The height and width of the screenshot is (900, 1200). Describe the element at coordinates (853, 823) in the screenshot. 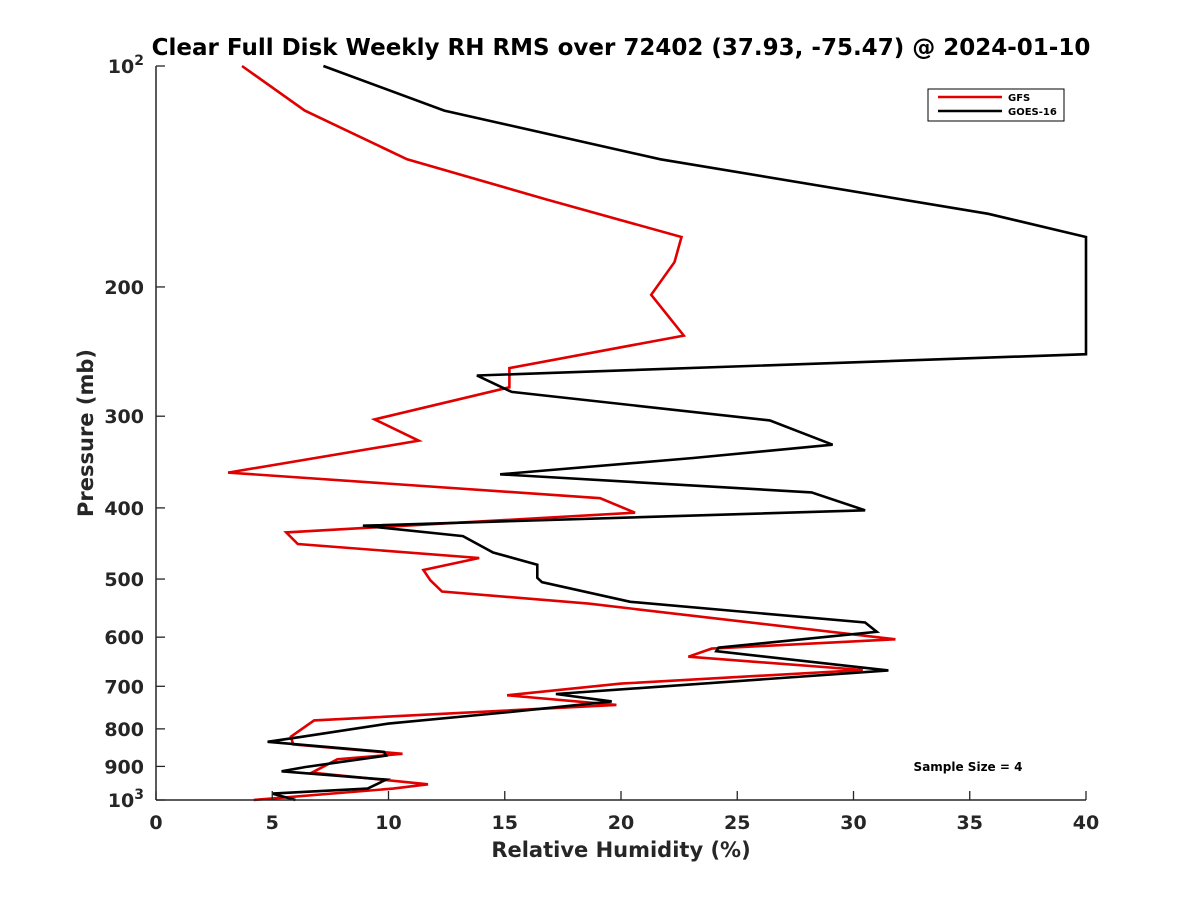

I see `x-tick-label: 30` at that location.